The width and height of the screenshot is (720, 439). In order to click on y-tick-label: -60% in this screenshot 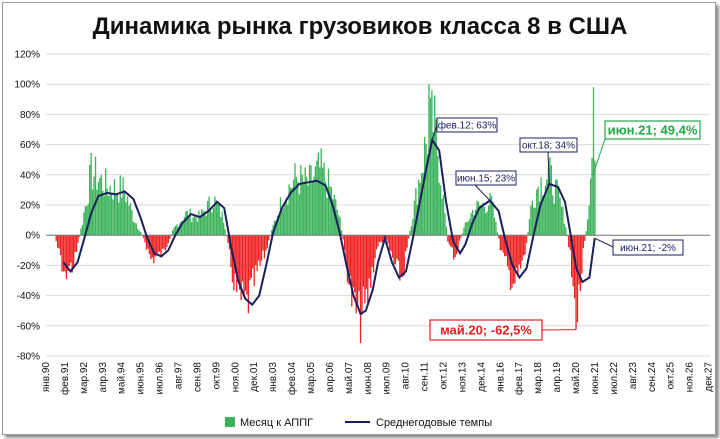, I will do `click(28, 326)`.